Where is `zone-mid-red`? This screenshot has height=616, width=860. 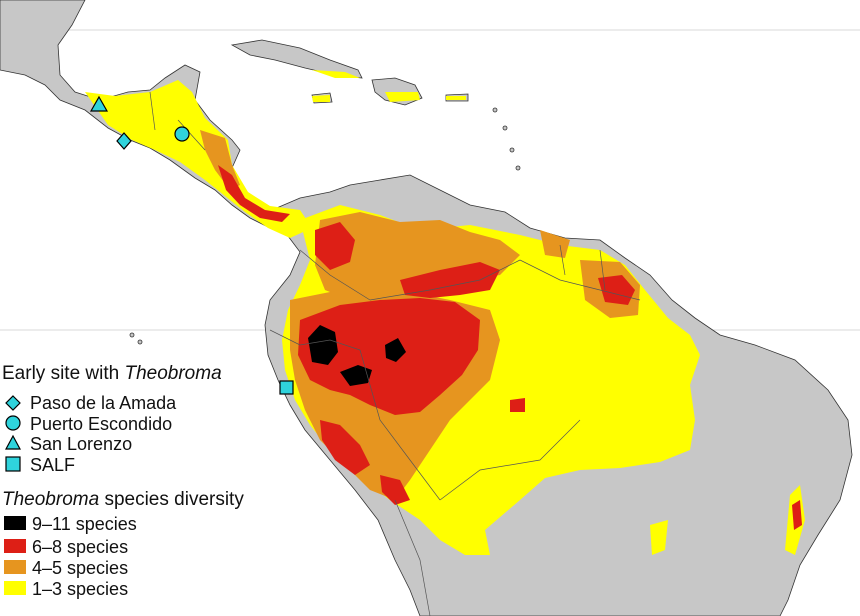 zone-mid-red is located at coordinates (517, 405).